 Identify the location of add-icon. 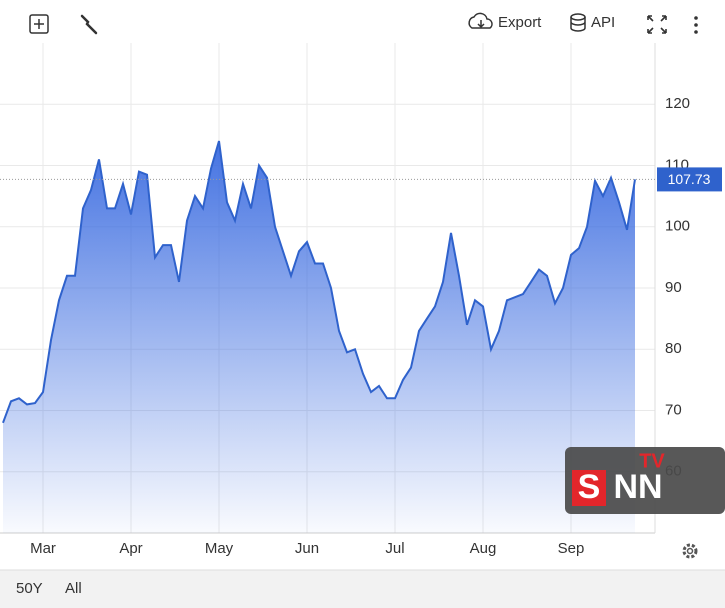
(39, 24).